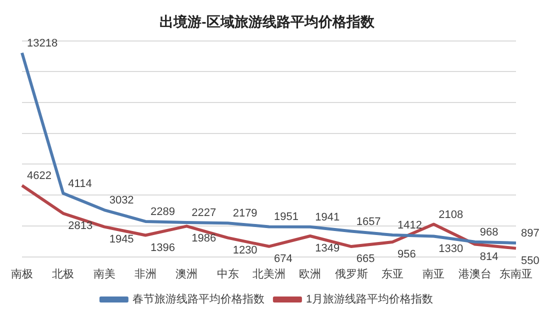  What do you see at coordinates (227, 273) in the screenshot?
I see `x-tick-label: 中东` at bounding box center [227, 273].